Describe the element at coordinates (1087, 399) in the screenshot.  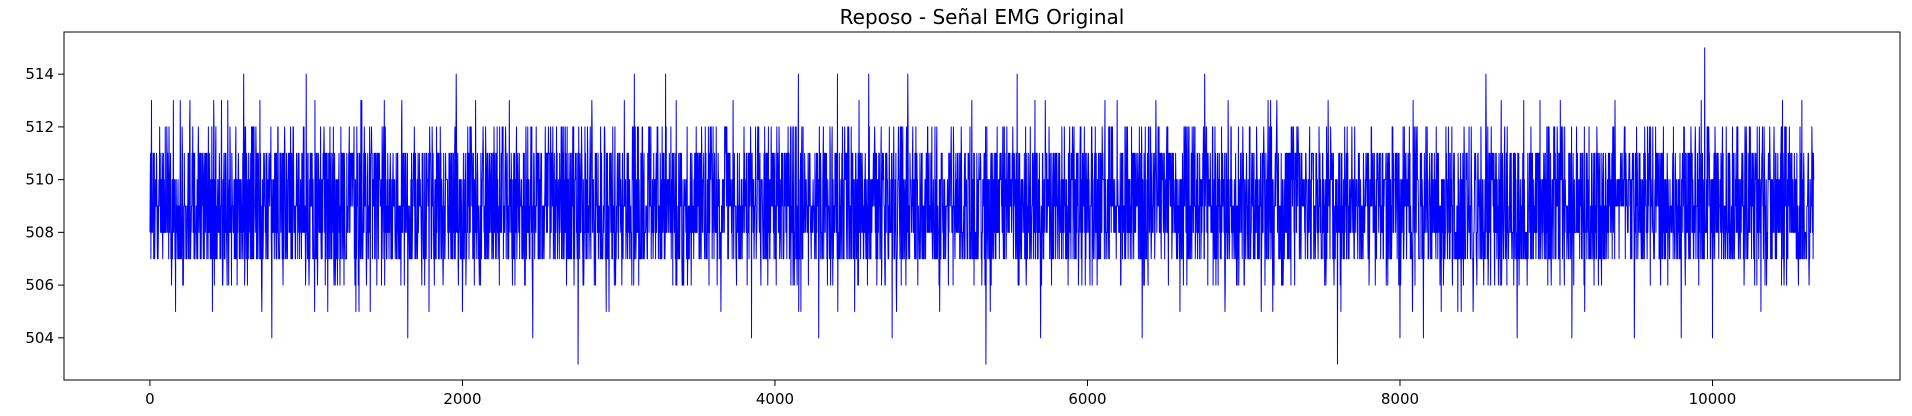
I see `x-tick-label: 6000` at that location.